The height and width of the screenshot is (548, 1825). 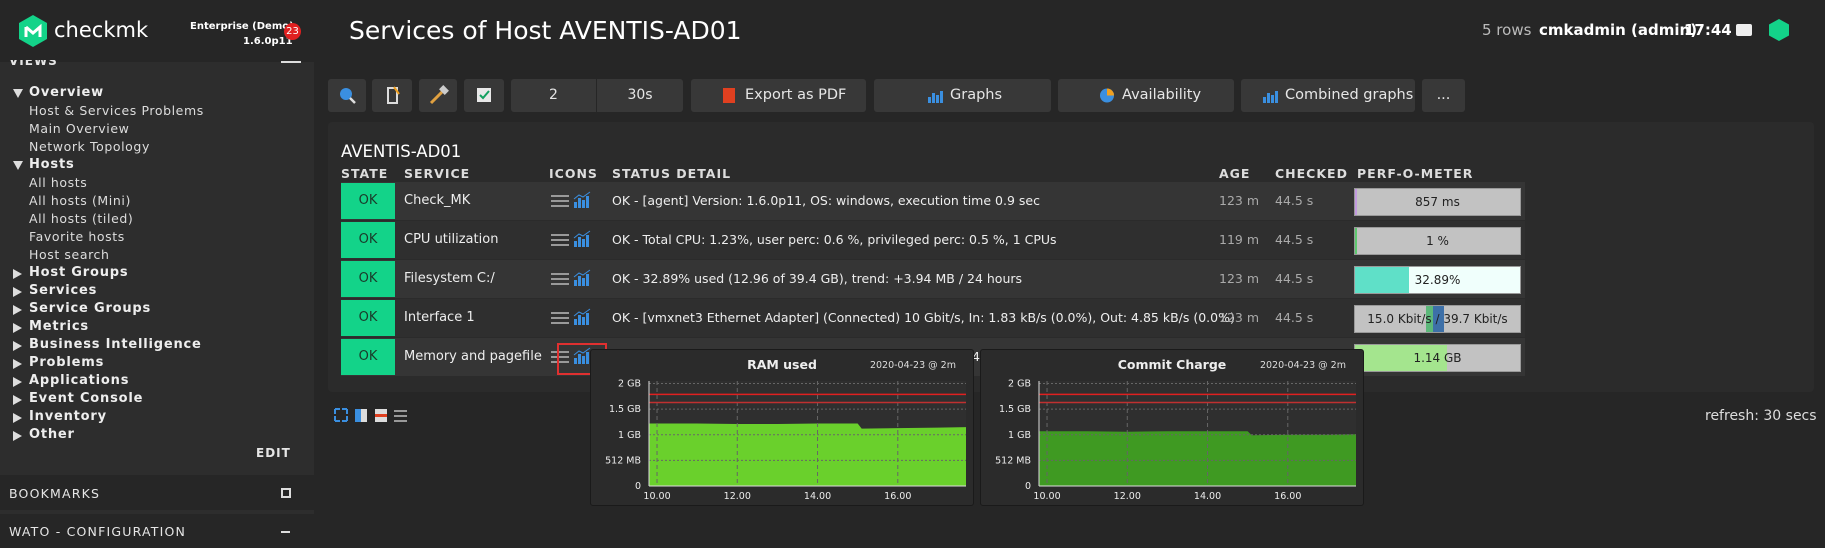 I want to click on brand: checkmk, so click(x=101, y=30).